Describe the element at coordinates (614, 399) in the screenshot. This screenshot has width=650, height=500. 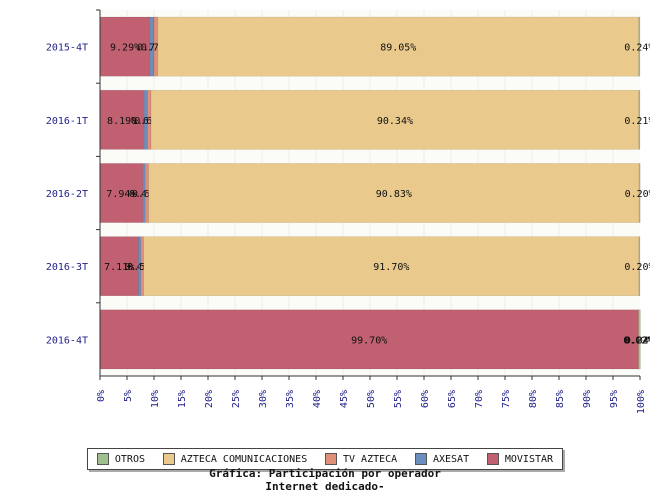
I see `x-tick-label: 95%` at that location.